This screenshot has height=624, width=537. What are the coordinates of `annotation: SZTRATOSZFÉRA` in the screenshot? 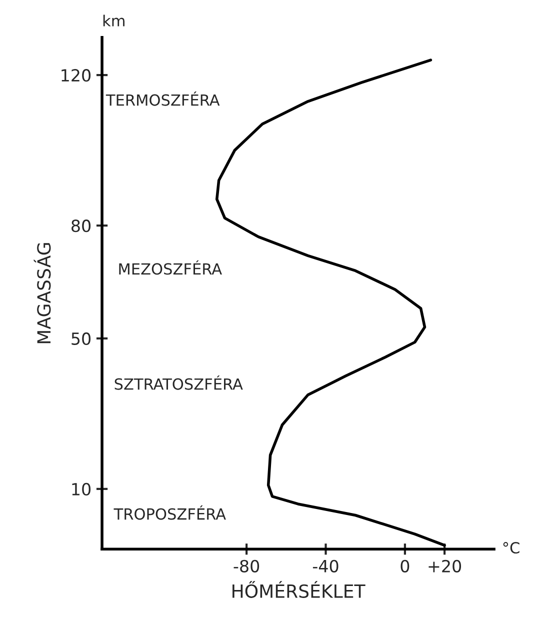 It's located at (178, 382).